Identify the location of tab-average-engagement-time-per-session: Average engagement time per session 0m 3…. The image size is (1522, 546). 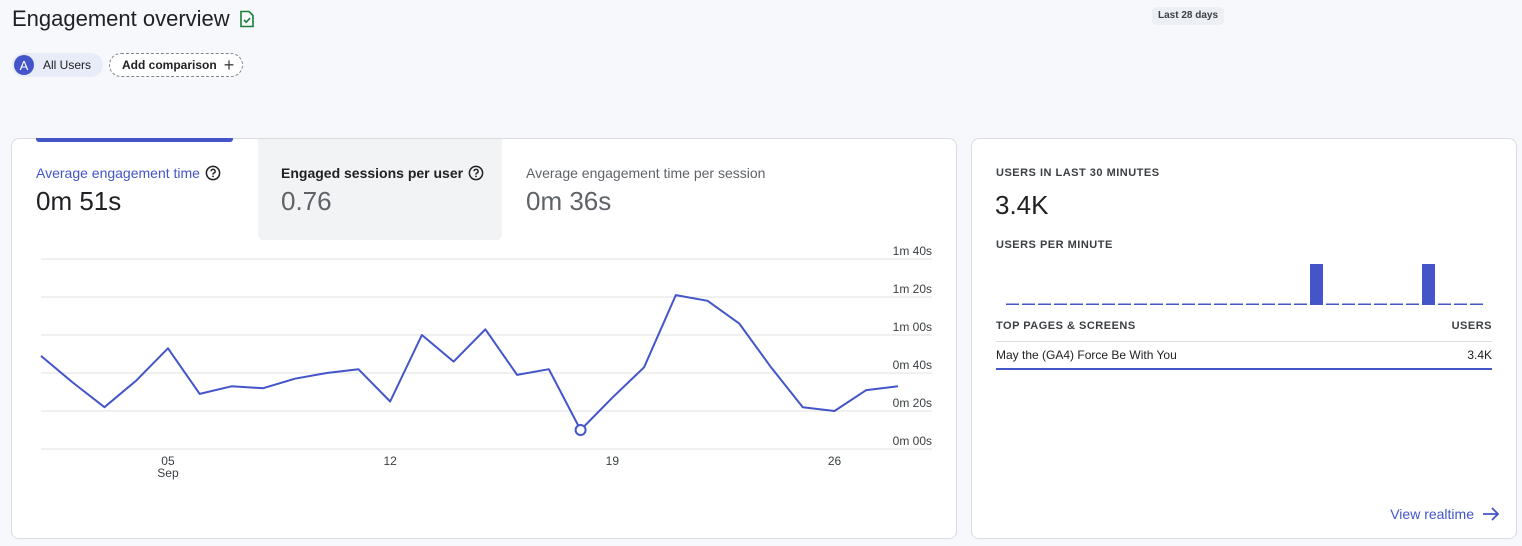
(676, 189).